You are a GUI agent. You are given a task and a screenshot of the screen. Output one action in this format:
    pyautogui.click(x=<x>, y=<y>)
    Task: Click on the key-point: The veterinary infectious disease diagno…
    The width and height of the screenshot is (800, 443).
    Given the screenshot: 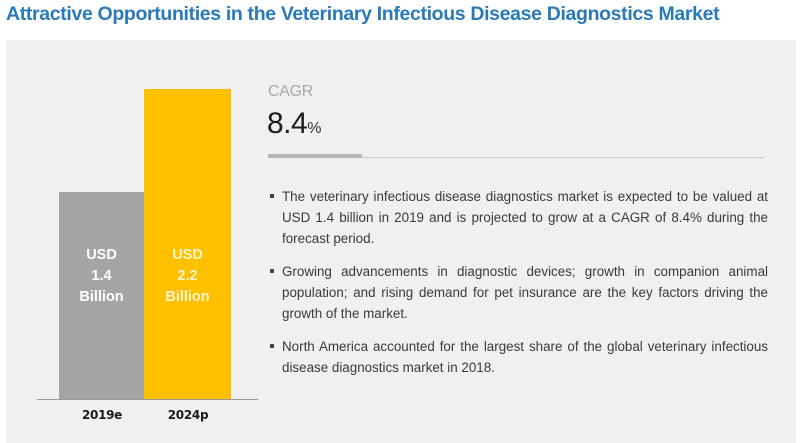 What is the action you would take?
    pyautogui.click(x=518, y=217)
    